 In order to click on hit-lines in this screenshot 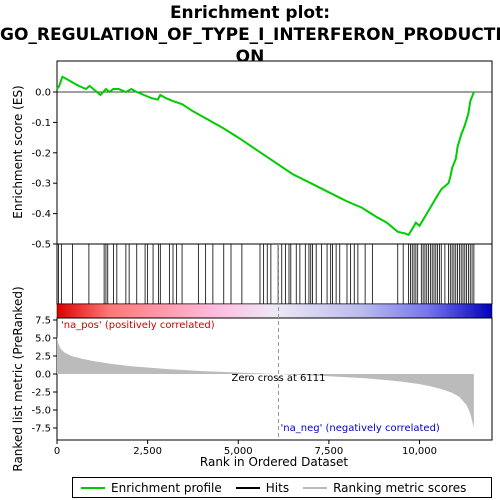, I will do `click(266, 274)`.